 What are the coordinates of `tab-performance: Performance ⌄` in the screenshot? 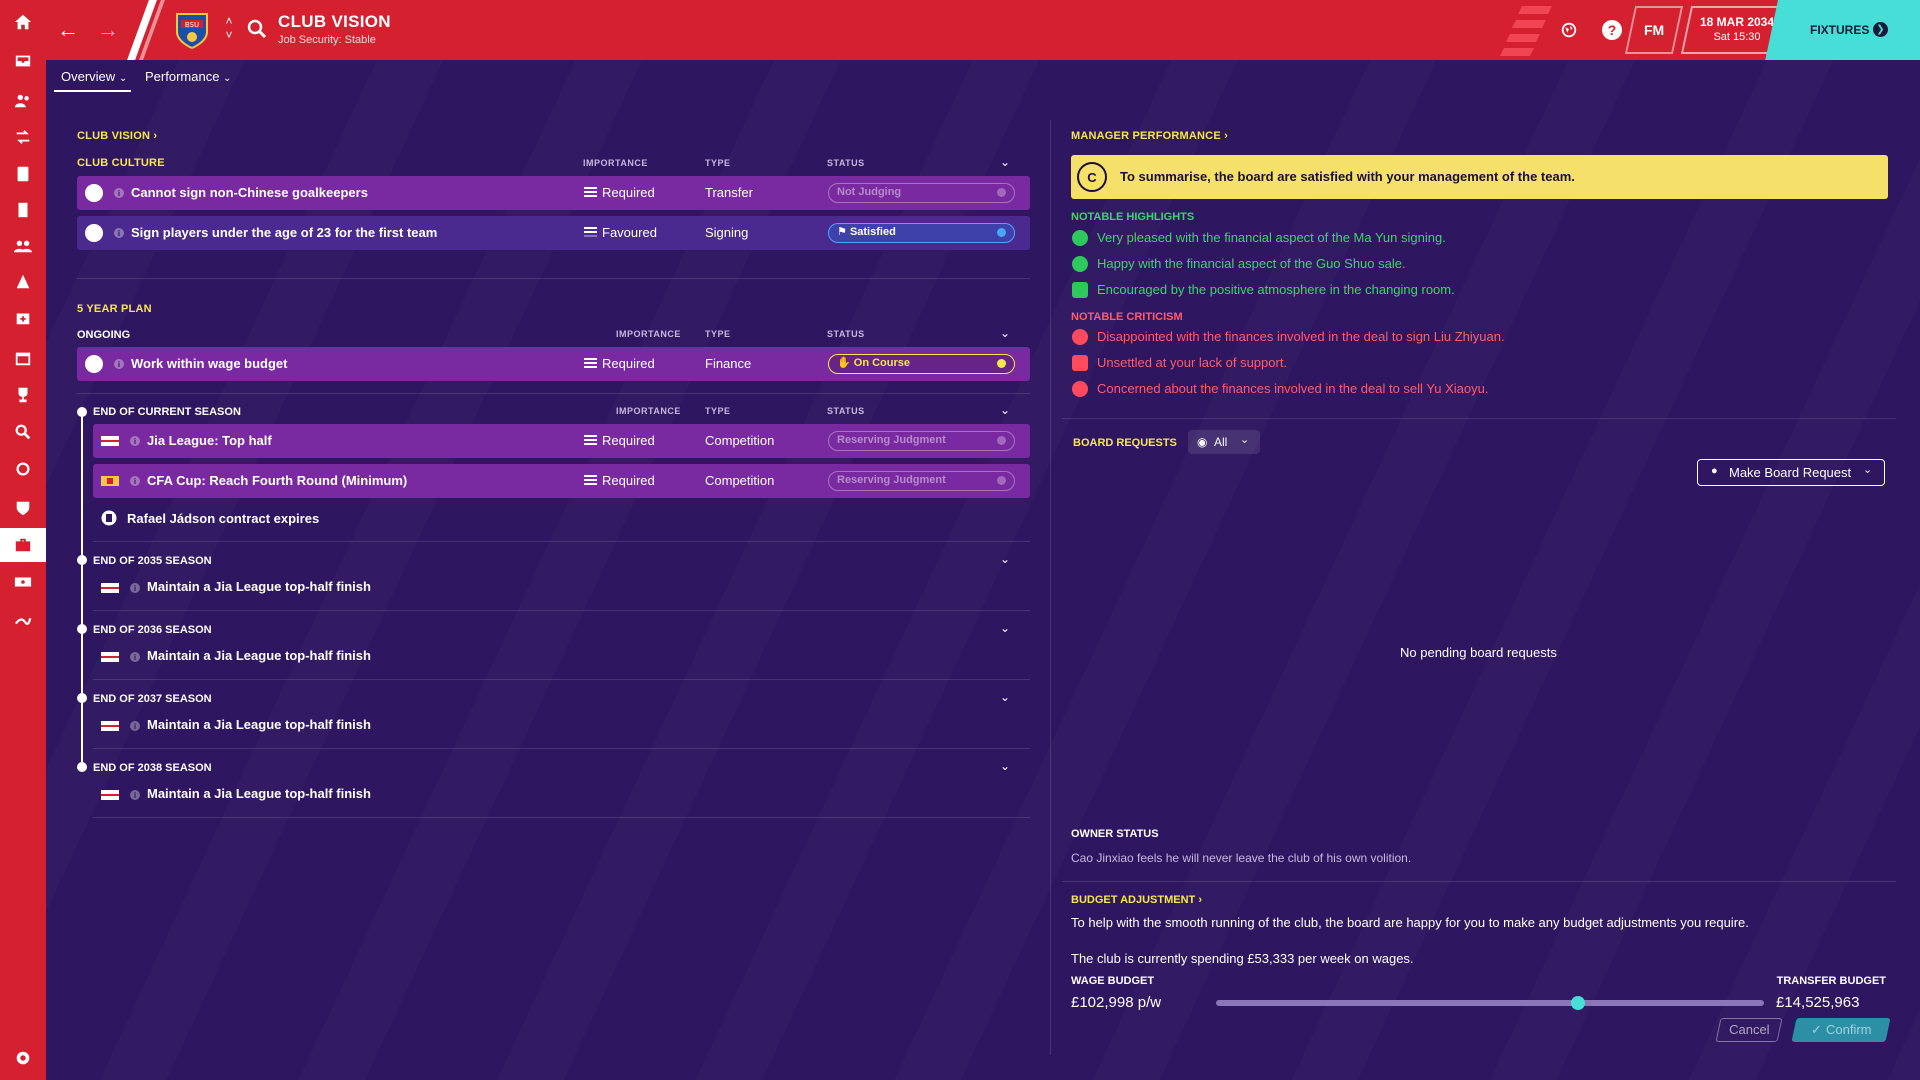 It's located at (188, 76).